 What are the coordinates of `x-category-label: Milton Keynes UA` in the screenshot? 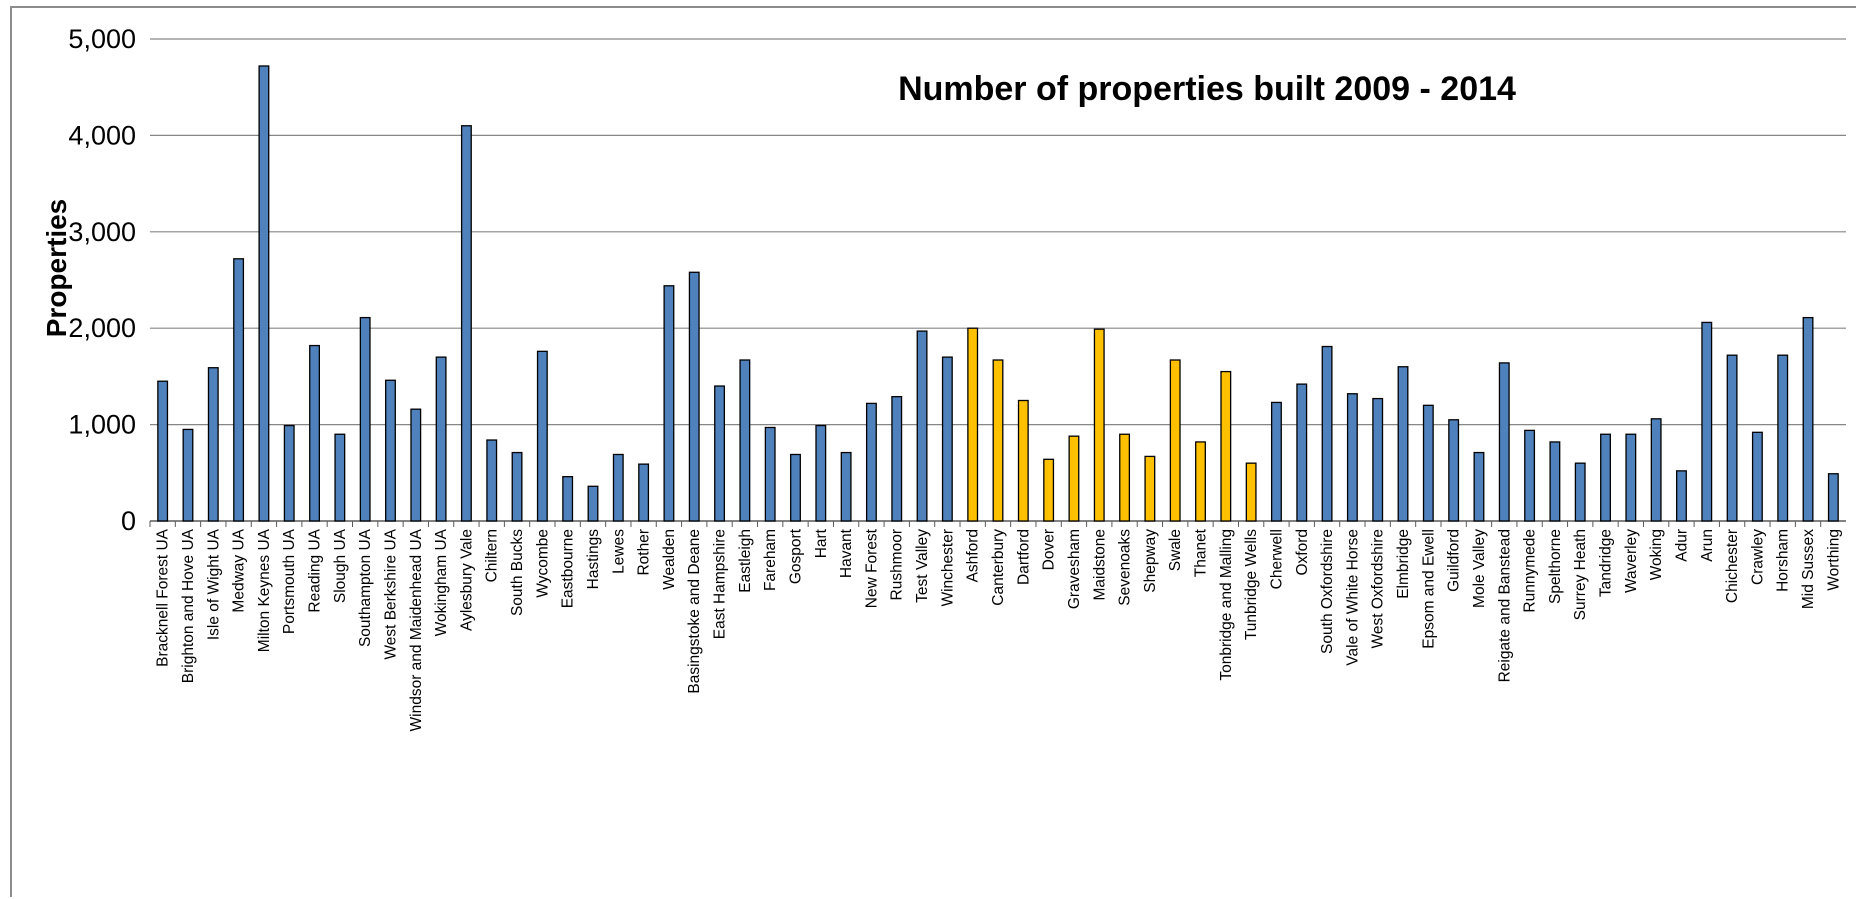 It's located at (264, 590).